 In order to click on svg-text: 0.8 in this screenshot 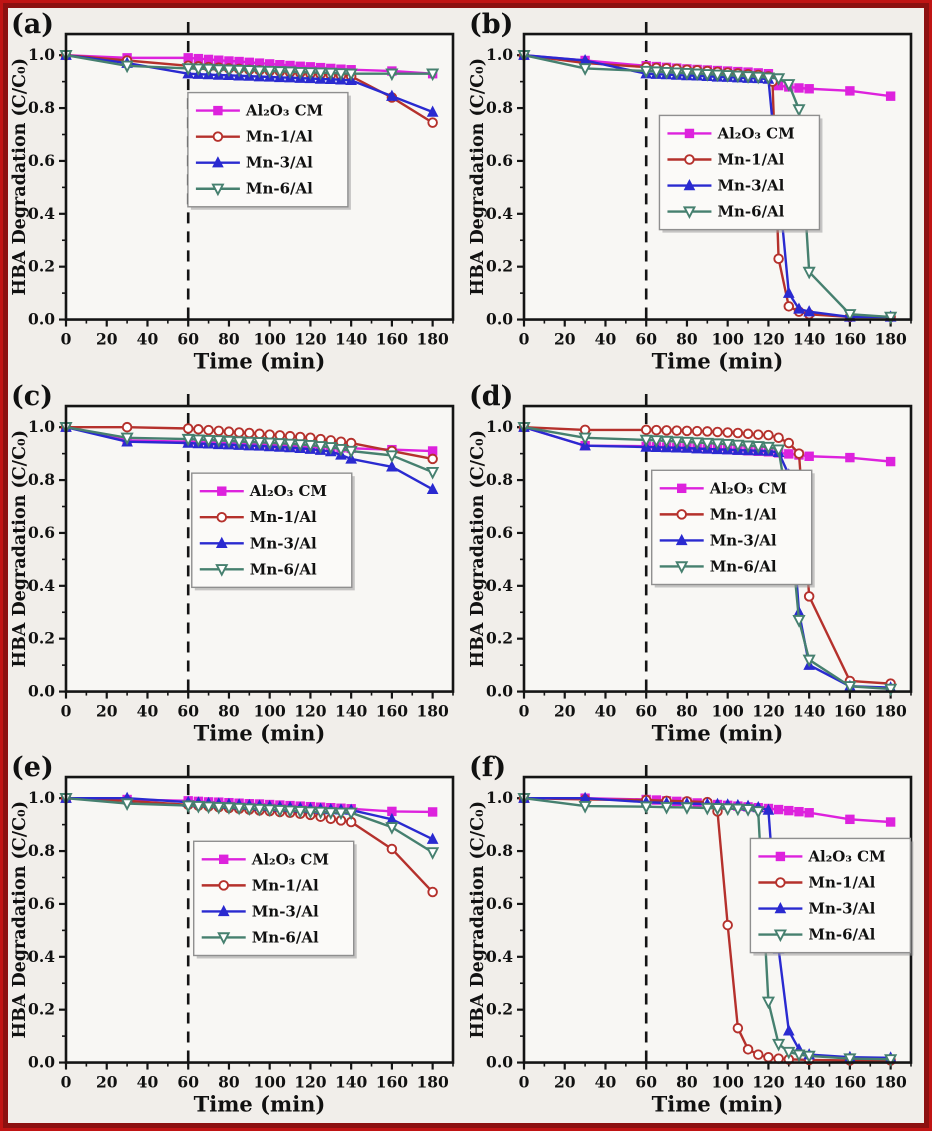, I will do `click(499, 107)`.